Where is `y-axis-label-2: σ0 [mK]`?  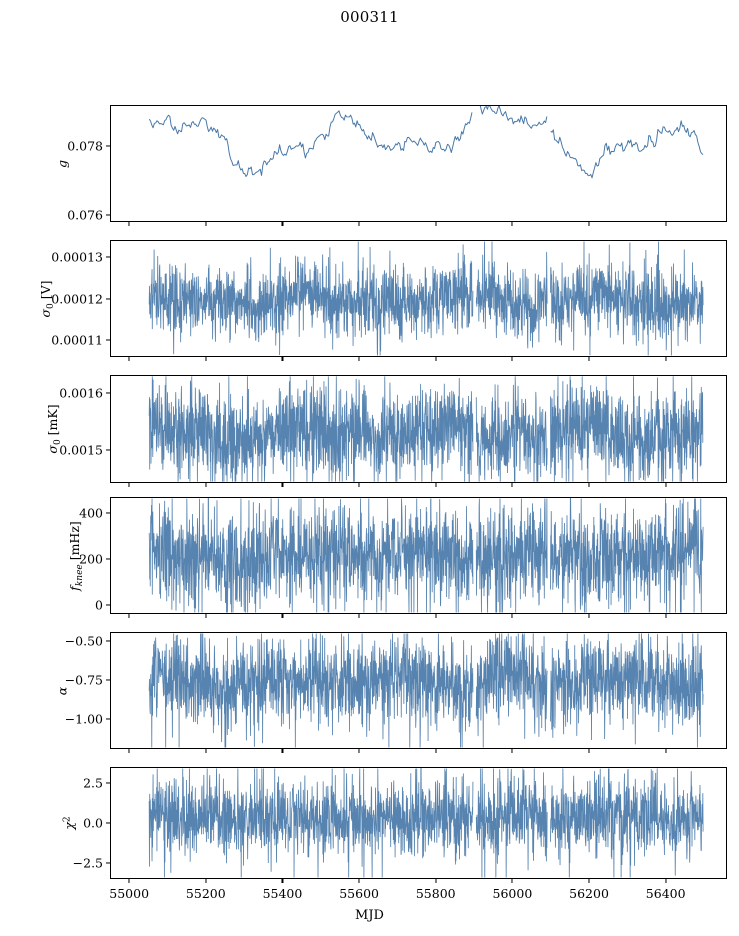
y-axis-label-2: σ0 [mK] is located at coordinates (54, 429).